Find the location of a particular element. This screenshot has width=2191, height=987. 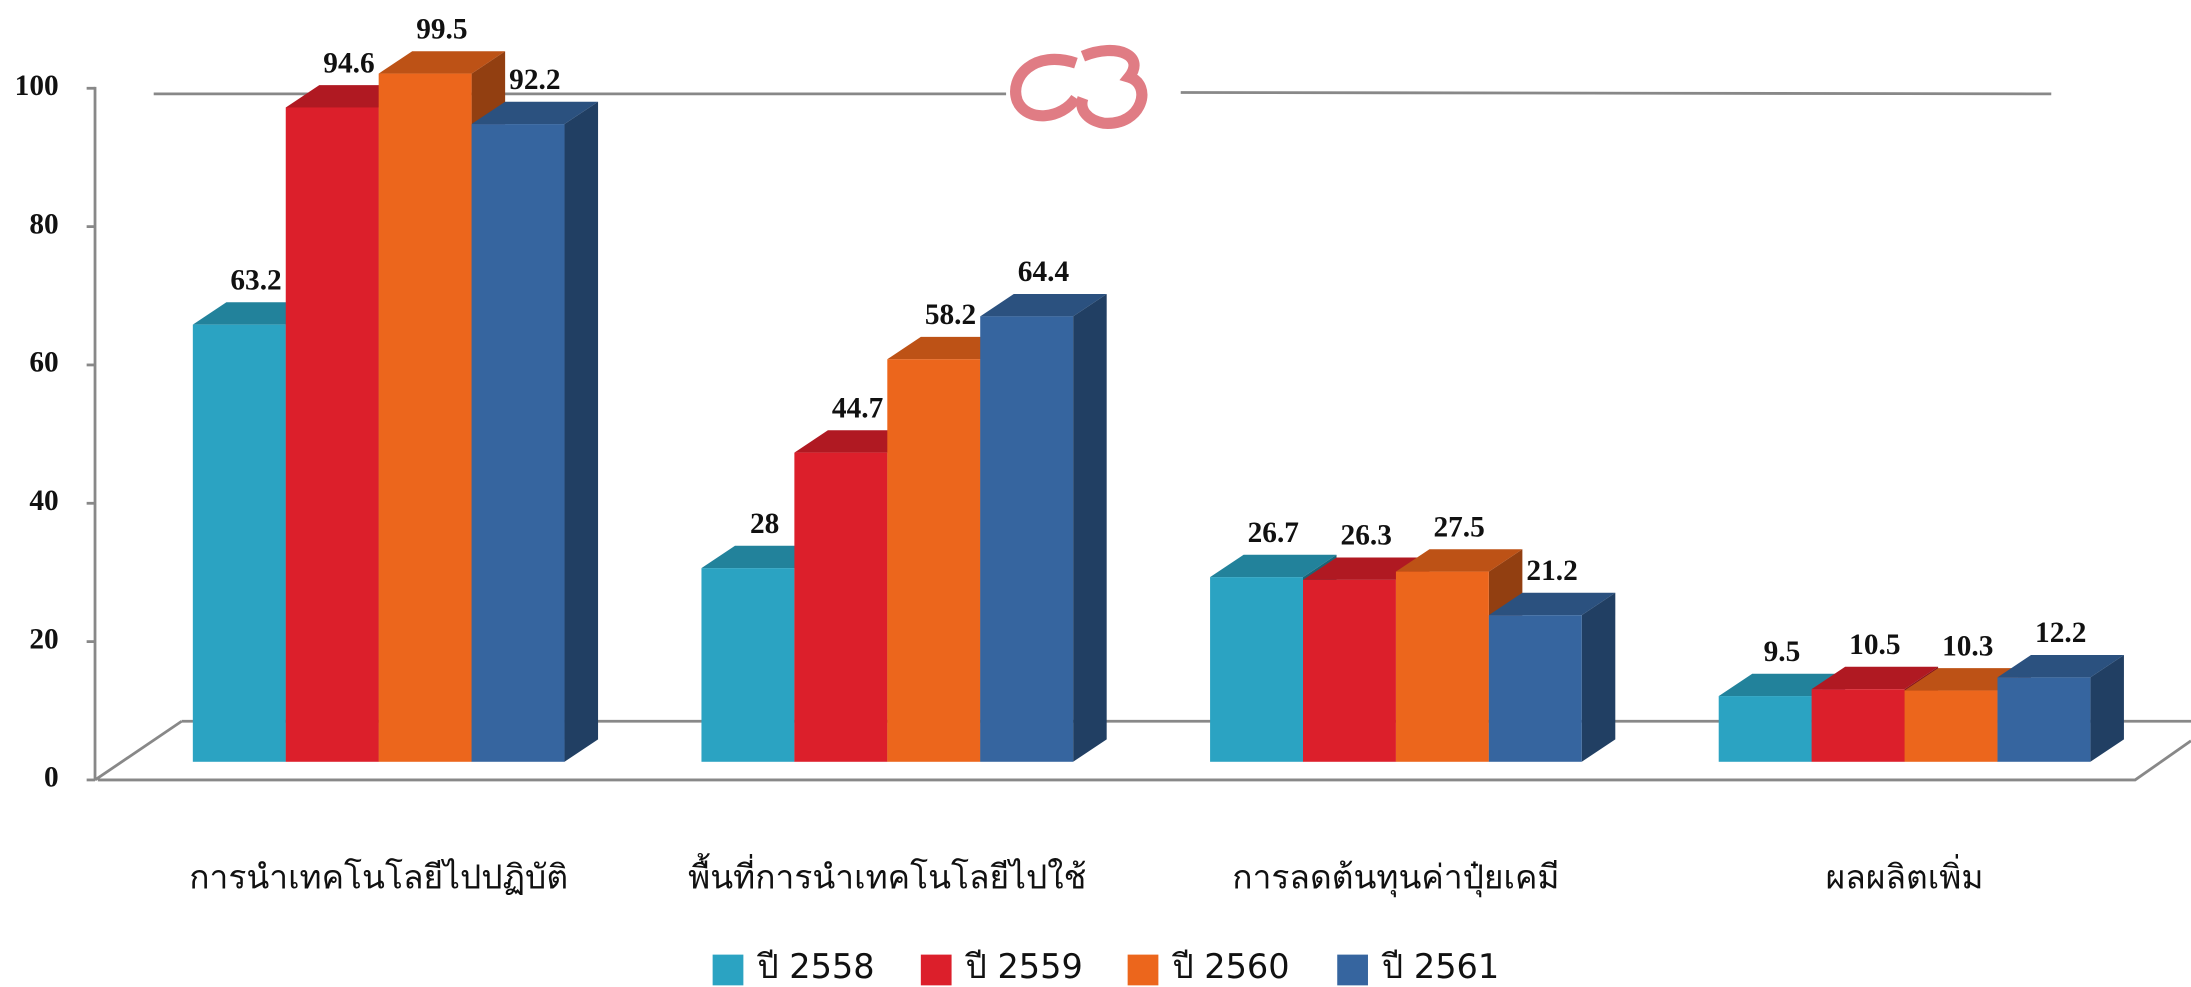

legend-label: ปี 2561 is located at coordinates (1440, 966).